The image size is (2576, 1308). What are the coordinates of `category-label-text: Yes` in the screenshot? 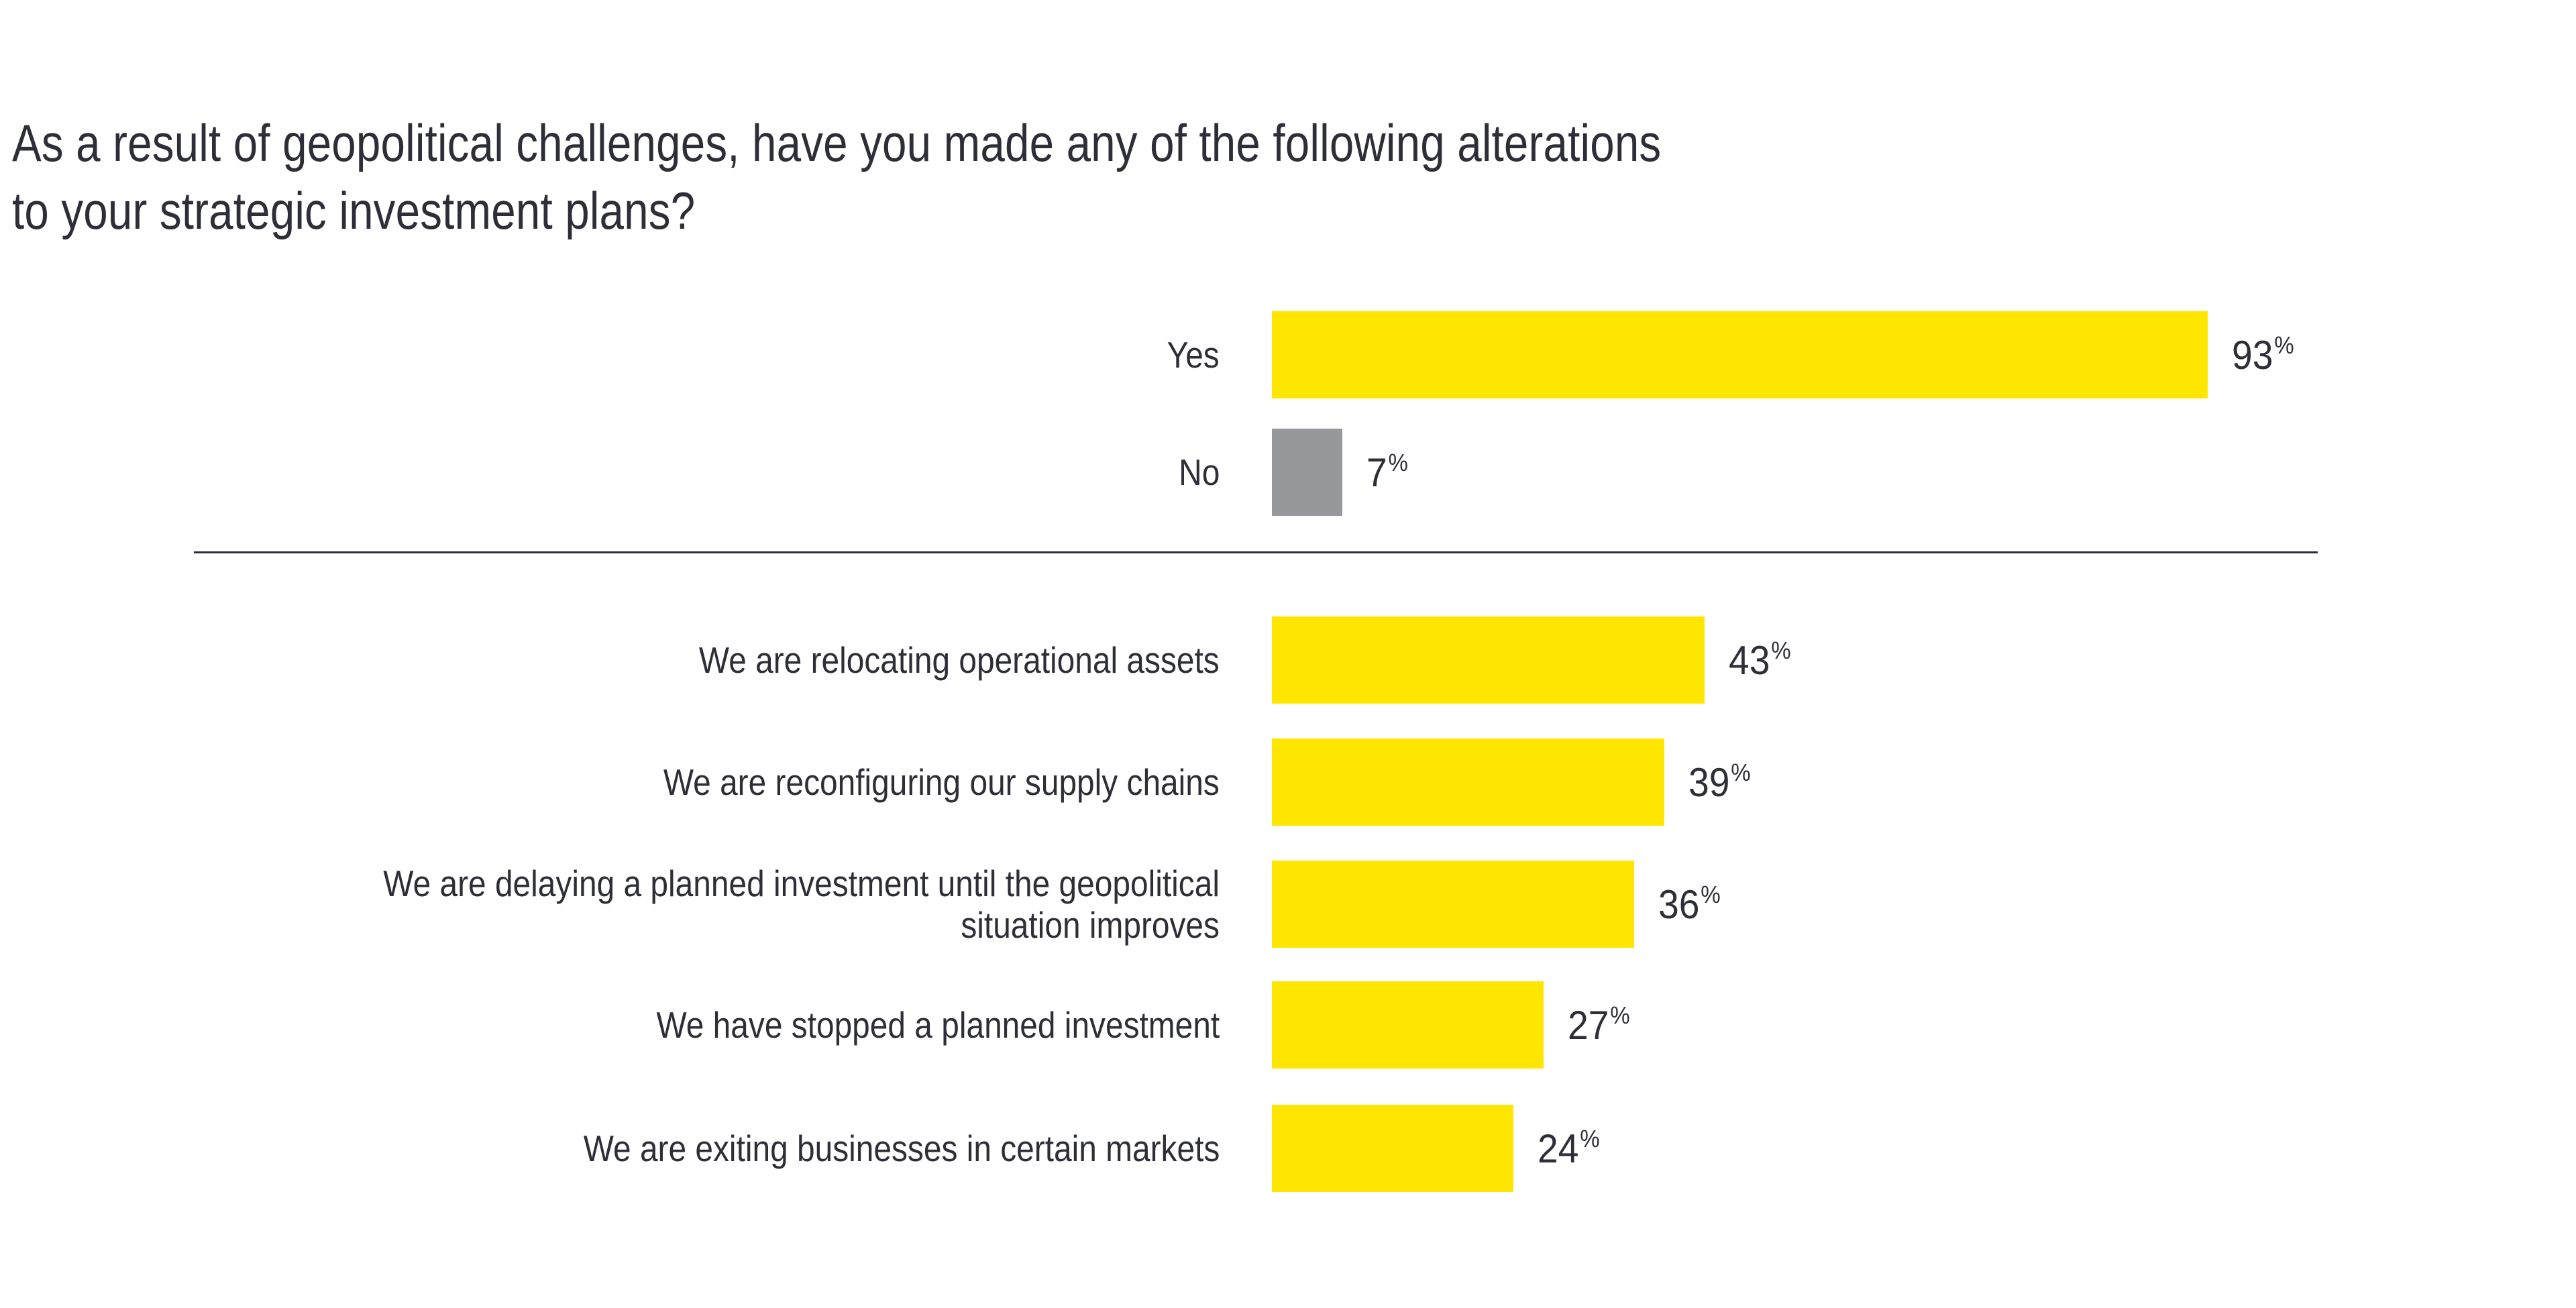 It's located at (1193, 355).